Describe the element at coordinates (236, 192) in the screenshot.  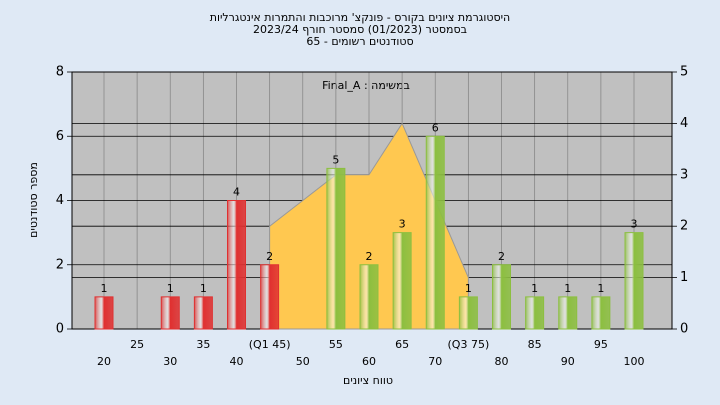
I see `data-label: 4` at that location.